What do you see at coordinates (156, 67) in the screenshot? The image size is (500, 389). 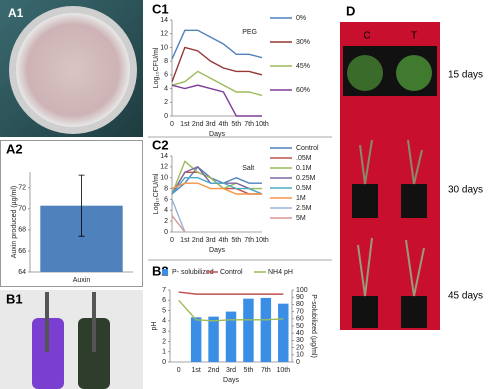 I see `y-axis-title: Log₁₀CFU/ml` at bounding box center [156, 67].